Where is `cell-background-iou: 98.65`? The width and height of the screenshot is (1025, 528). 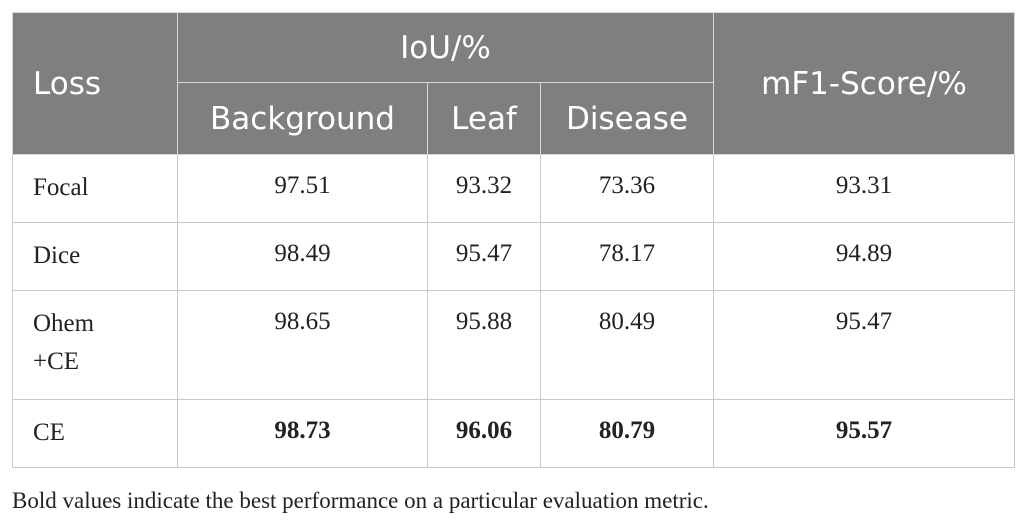
cell-background-iou: 98.65 is located at coordinates (302, 345).